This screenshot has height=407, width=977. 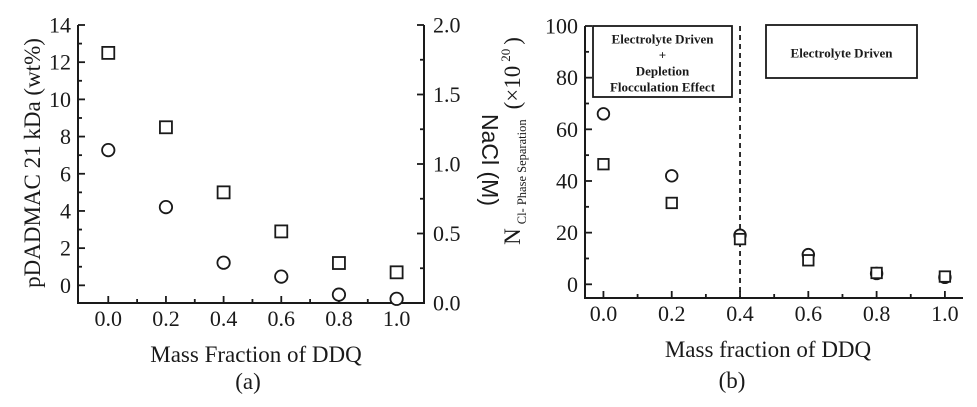 I want to click on y-tick-label: 4, so click(x=65, y=210).